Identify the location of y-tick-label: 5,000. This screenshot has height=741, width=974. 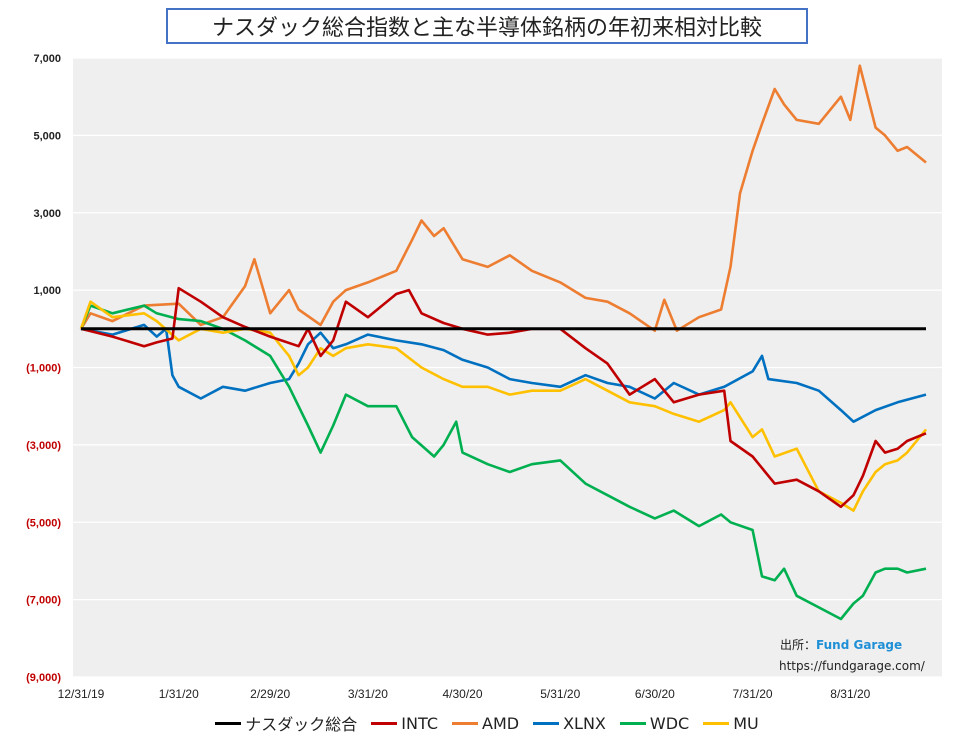
(47, 136).